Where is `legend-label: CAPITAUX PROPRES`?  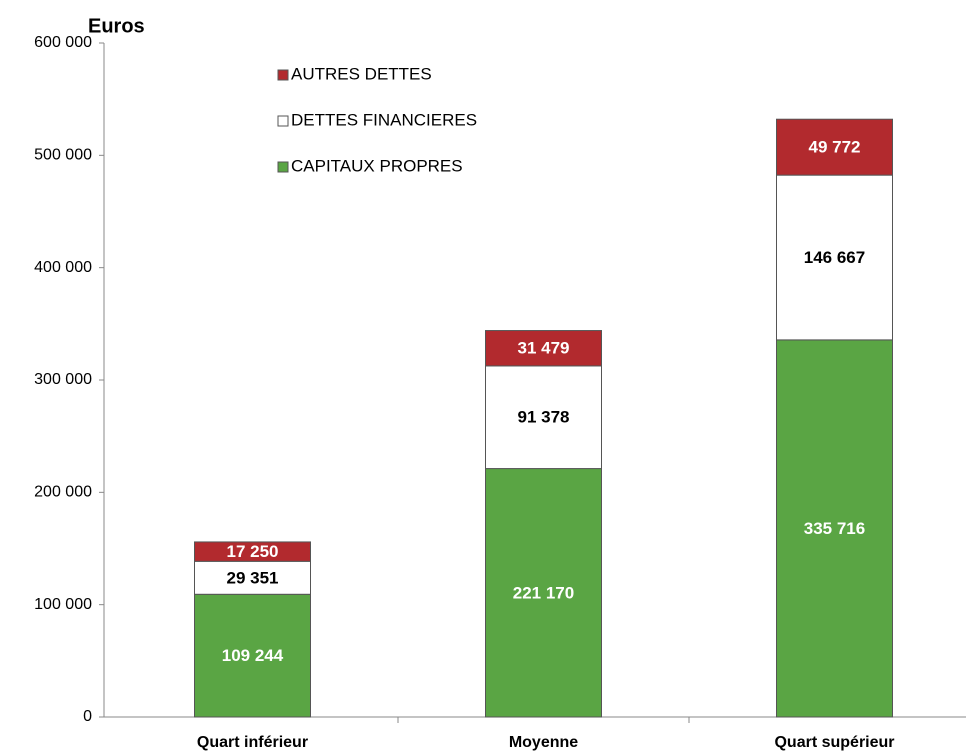 legend-label: CAPITAUX PROPRES is located at coordinates (377, 165).